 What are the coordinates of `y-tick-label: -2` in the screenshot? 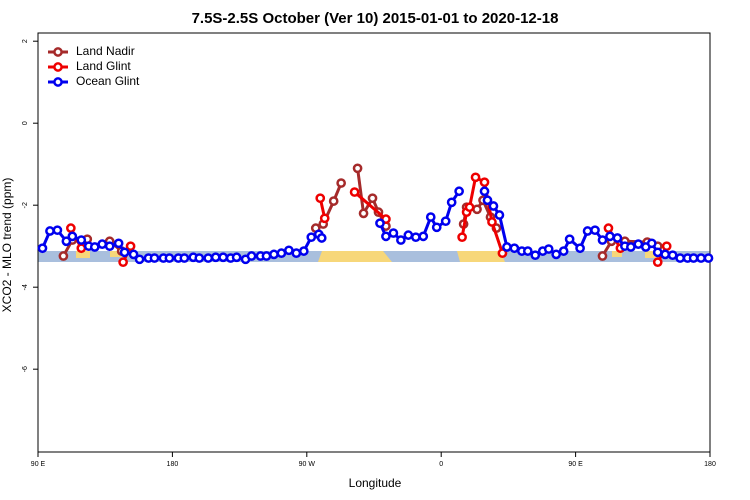 It's located at (25, 205).